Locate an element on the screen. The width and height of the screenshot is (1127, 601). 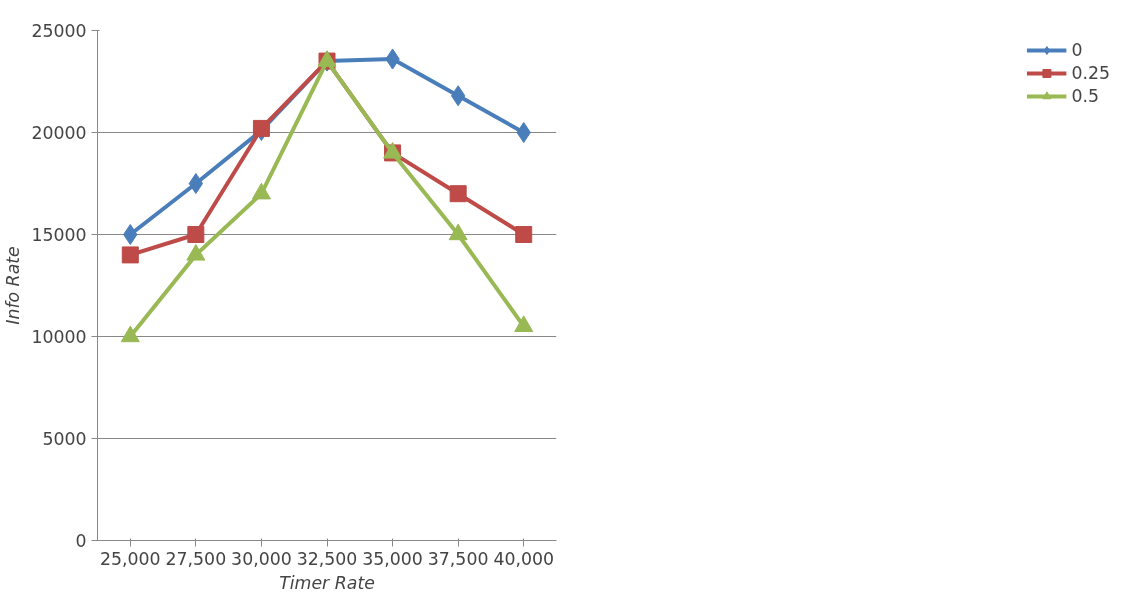
x-tick-label: 25,000 is located at coordinates (130, 558).